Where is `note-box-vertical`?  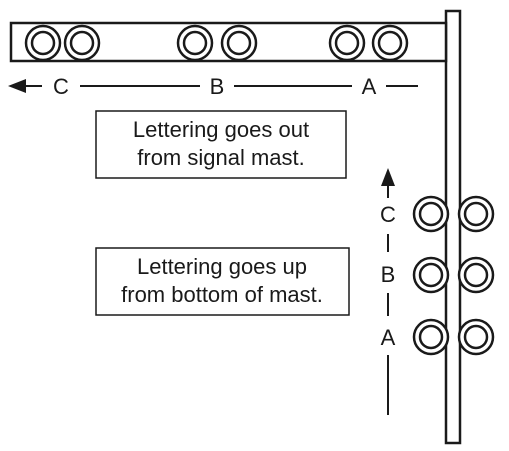
note-box-vertical is located at coordinates (222, 281).